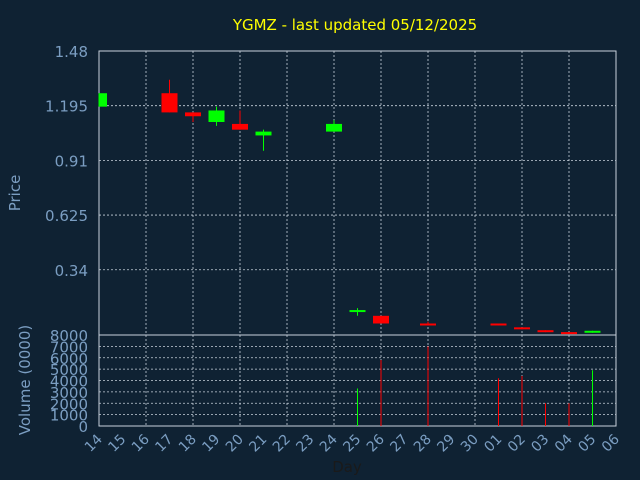 The width and height of the screenshot is (640, 480). I want to click on x-axis-label: Day, so click(347, 467).